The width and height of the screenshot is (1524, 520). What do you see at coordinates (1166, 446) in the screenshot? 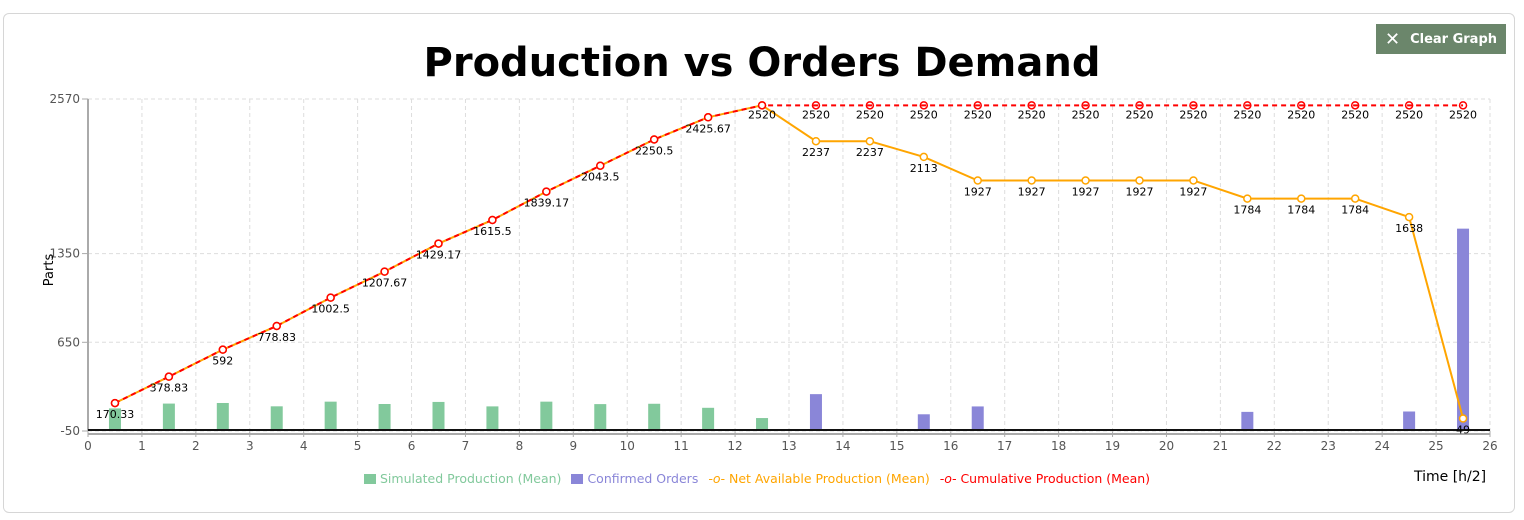
I see `x-tick-label: 20` at bounding box center [1166, 446].